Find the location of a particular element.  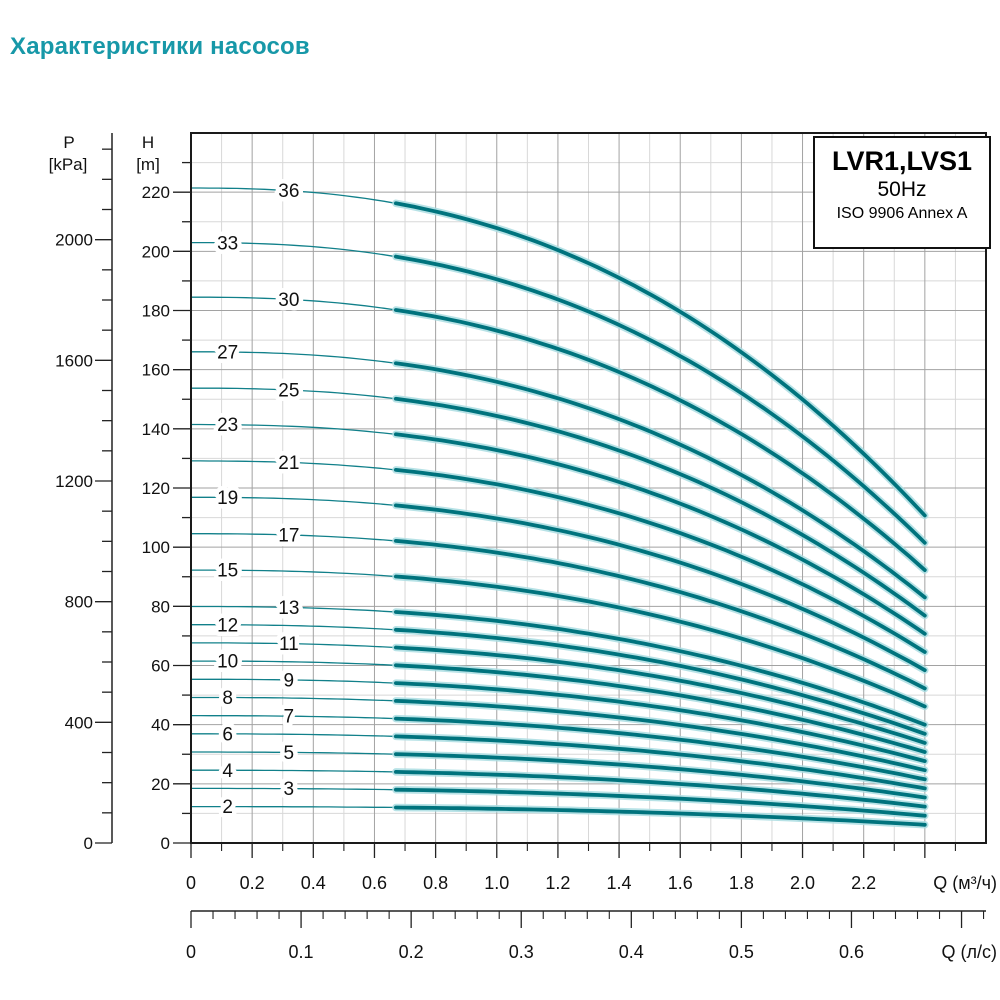

pump-curve-label: 30 is located at coordinates (288, 300).